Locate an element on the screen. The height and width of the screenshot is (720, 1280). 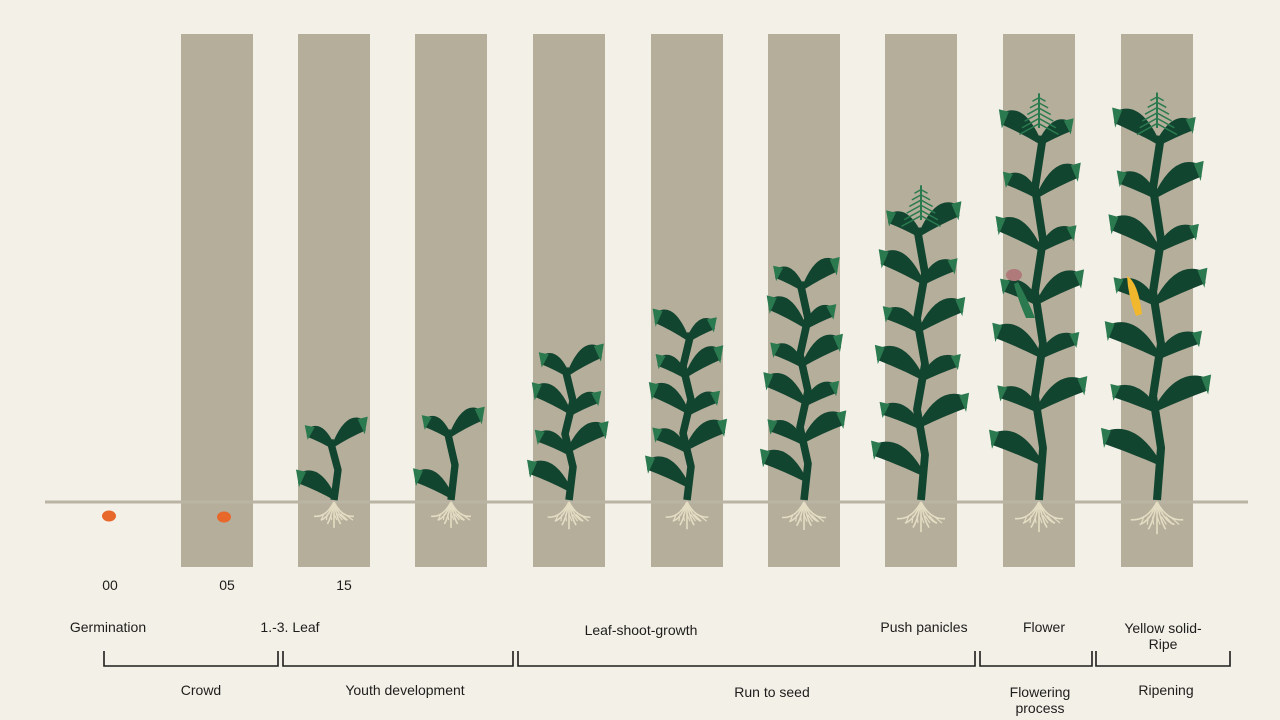
stage-label-leaf-shoot-growth: Leaf-shoot-growth is located at coordinates (641, 630).